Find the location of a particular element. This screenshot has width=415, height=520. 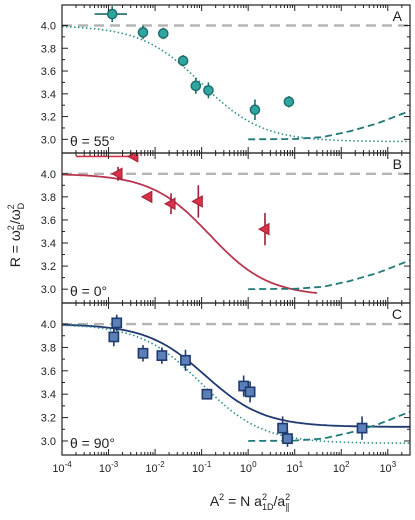

x-tick-label: 10² is located at coordinates (341, 467).